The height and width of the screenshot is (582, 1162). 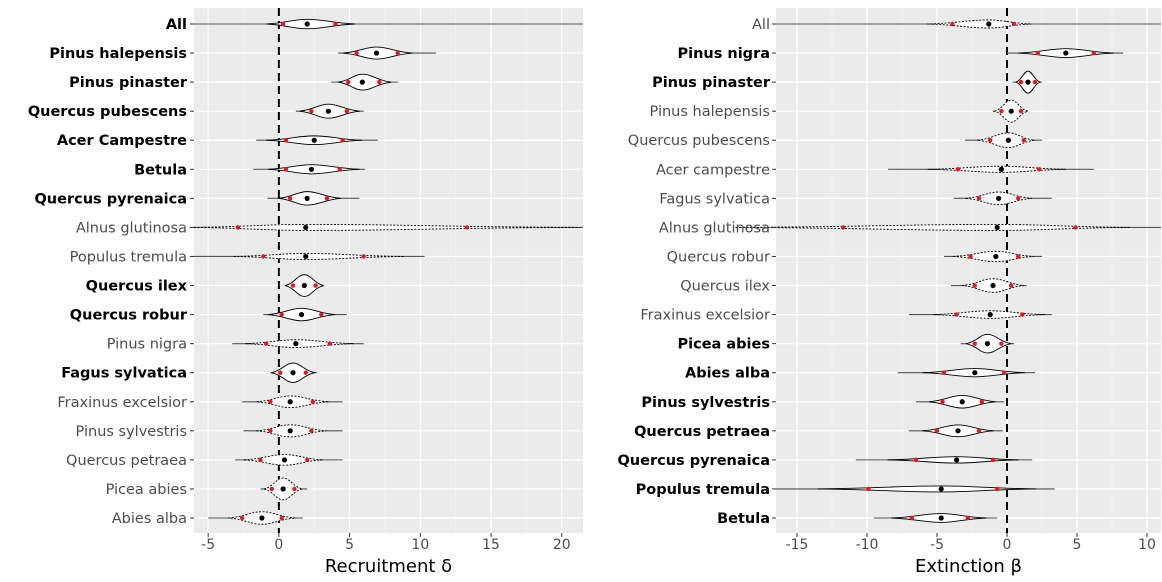 I want to click on p0-x-tick-label: 20, so click(x=562, y=545).